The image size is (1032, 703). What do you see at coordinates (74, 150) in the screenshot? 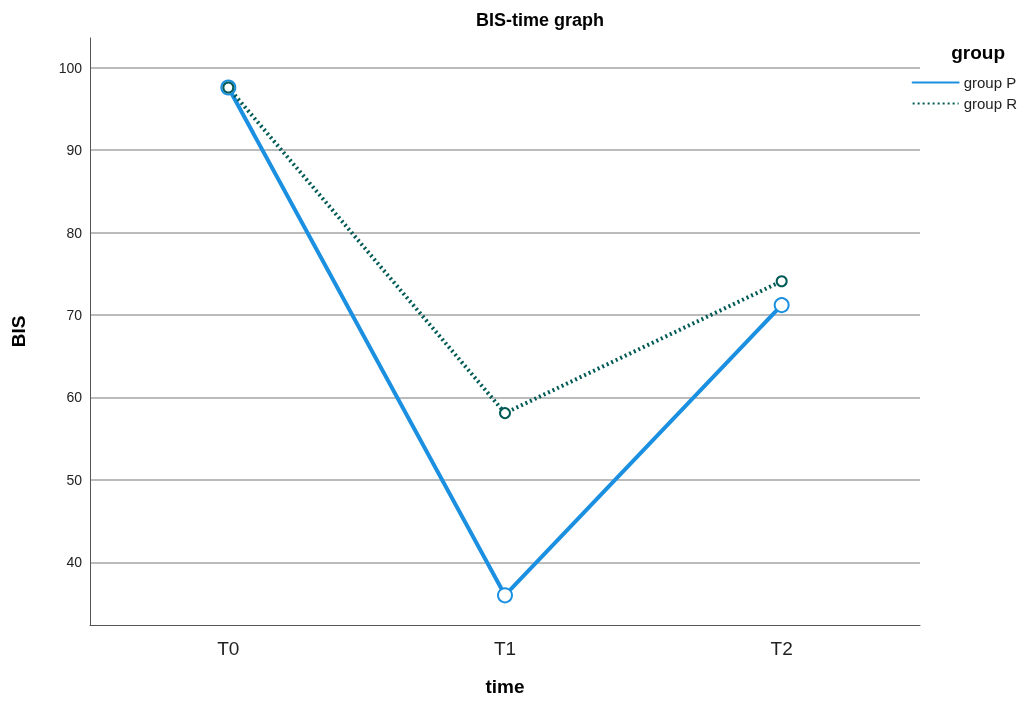
I see `y-tick-label: 90` at bounding box center [74, 150].